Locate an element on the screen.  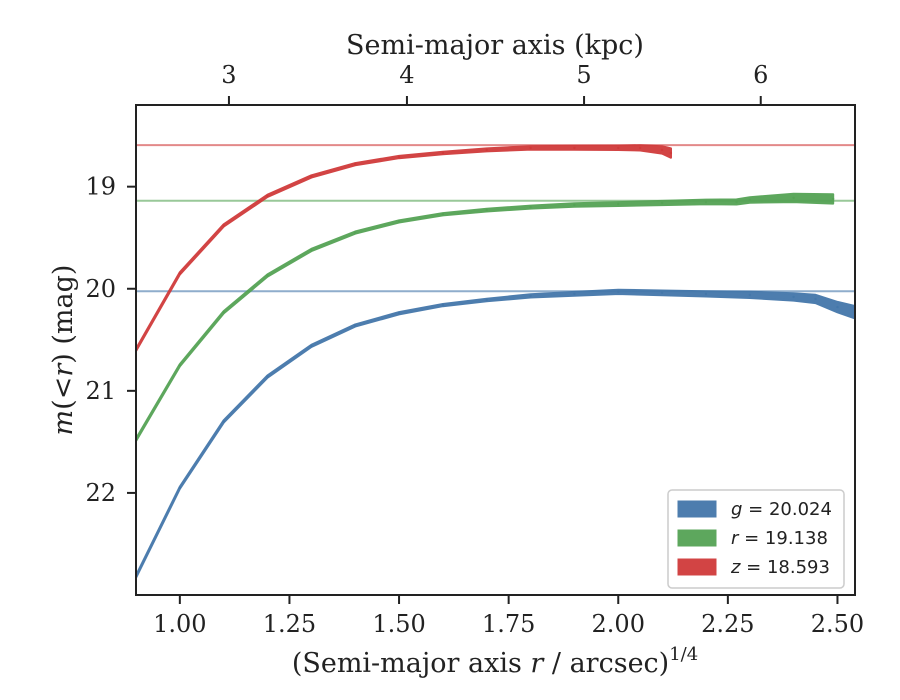
top-tick-label: 6 is located at coordinates (760, 75).